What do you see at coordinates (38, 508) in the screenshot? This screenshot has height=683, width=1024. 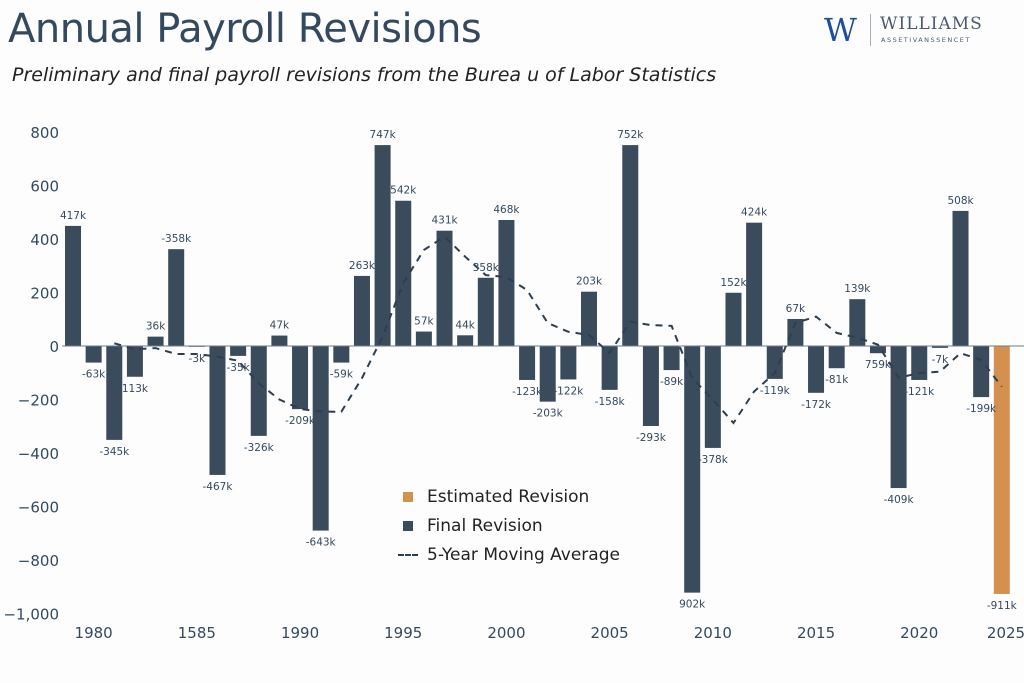 I see `y-tick-label: −600` at bounding box center [38, 508].